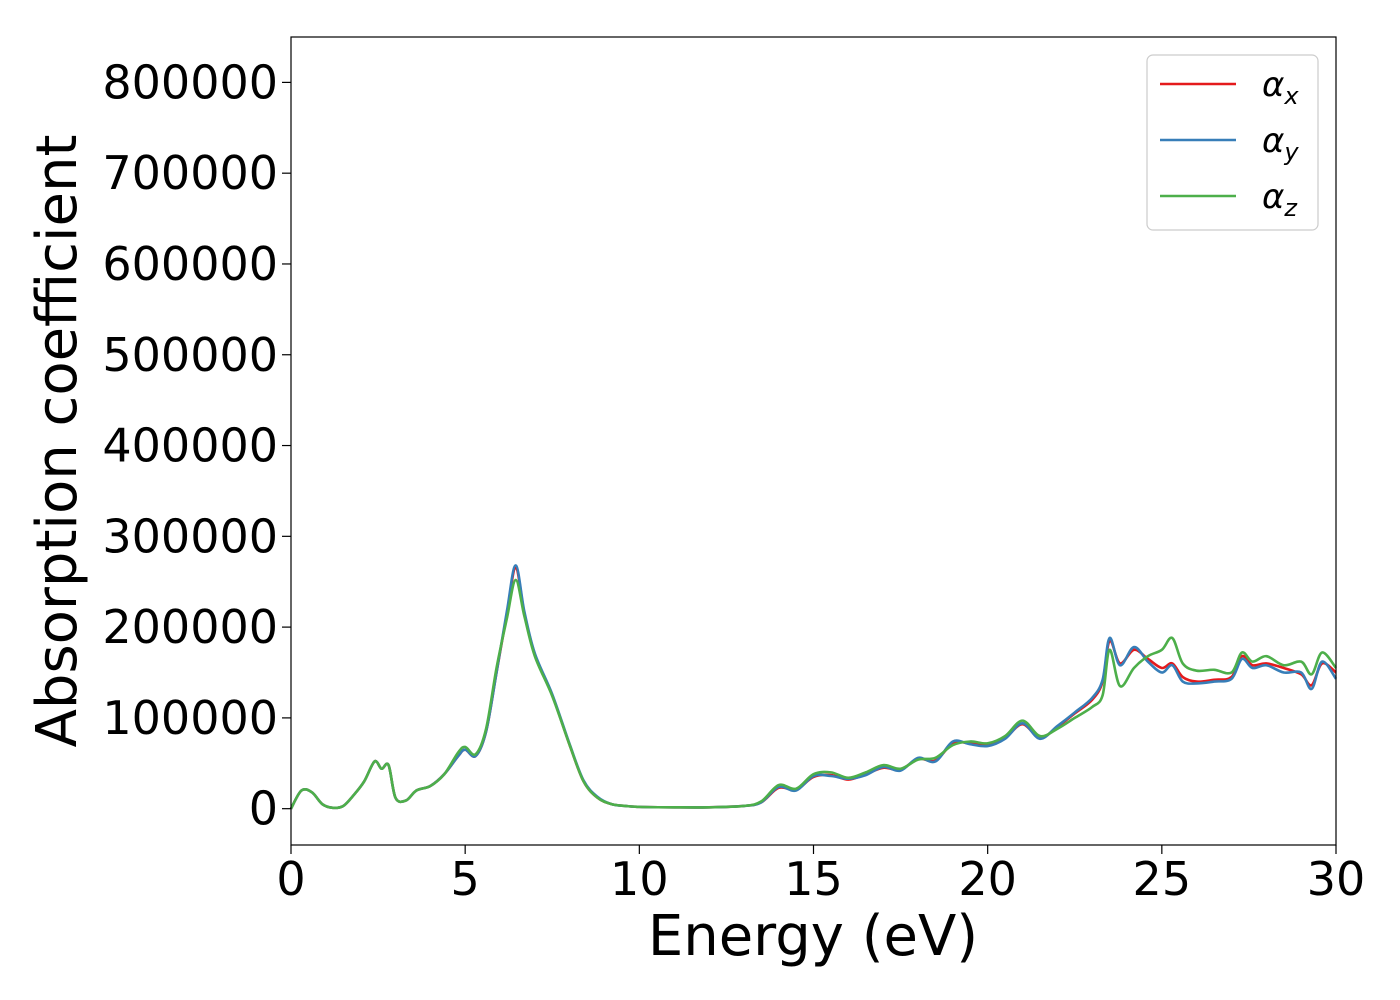 This screenshot has height=1000, width=1400. What do you see at coordinates (190, 536) in the screenshot?
I see `y-tick-label: 300000` at bounding box center [190, 536].